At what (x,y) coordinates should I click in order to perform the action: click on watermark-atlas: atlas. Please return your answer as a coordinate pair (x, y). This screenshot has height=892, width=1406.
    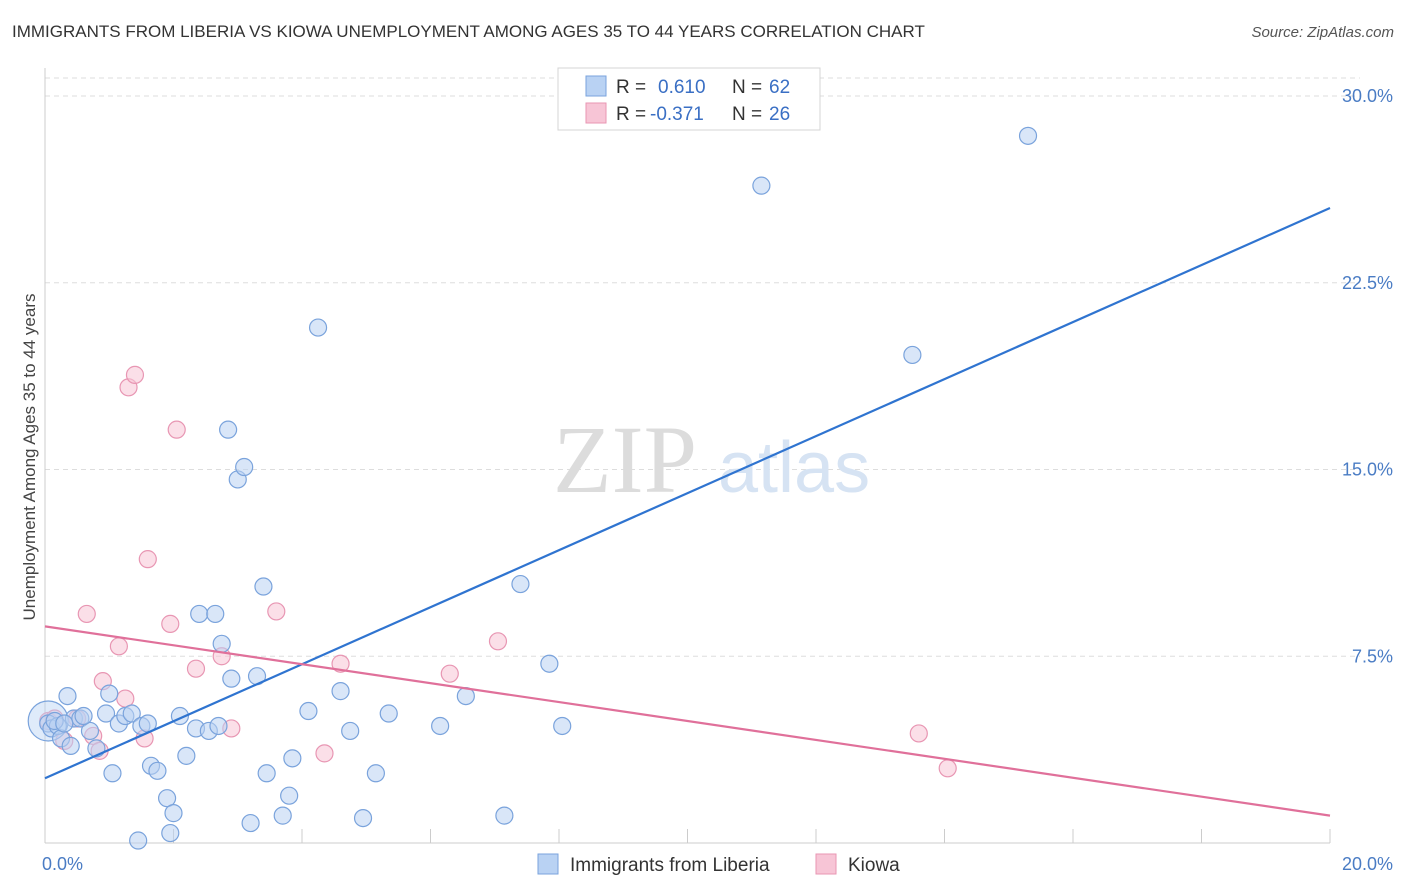
    Looking at the image, I should click on (794, 468).